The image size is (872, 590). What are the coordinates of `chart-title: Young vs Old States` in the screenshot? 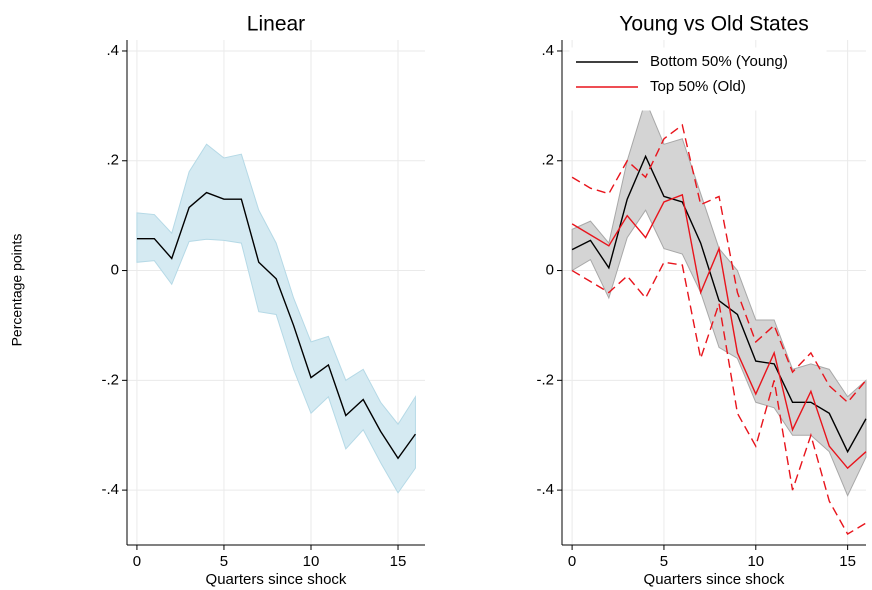 It's located at (714, 24).